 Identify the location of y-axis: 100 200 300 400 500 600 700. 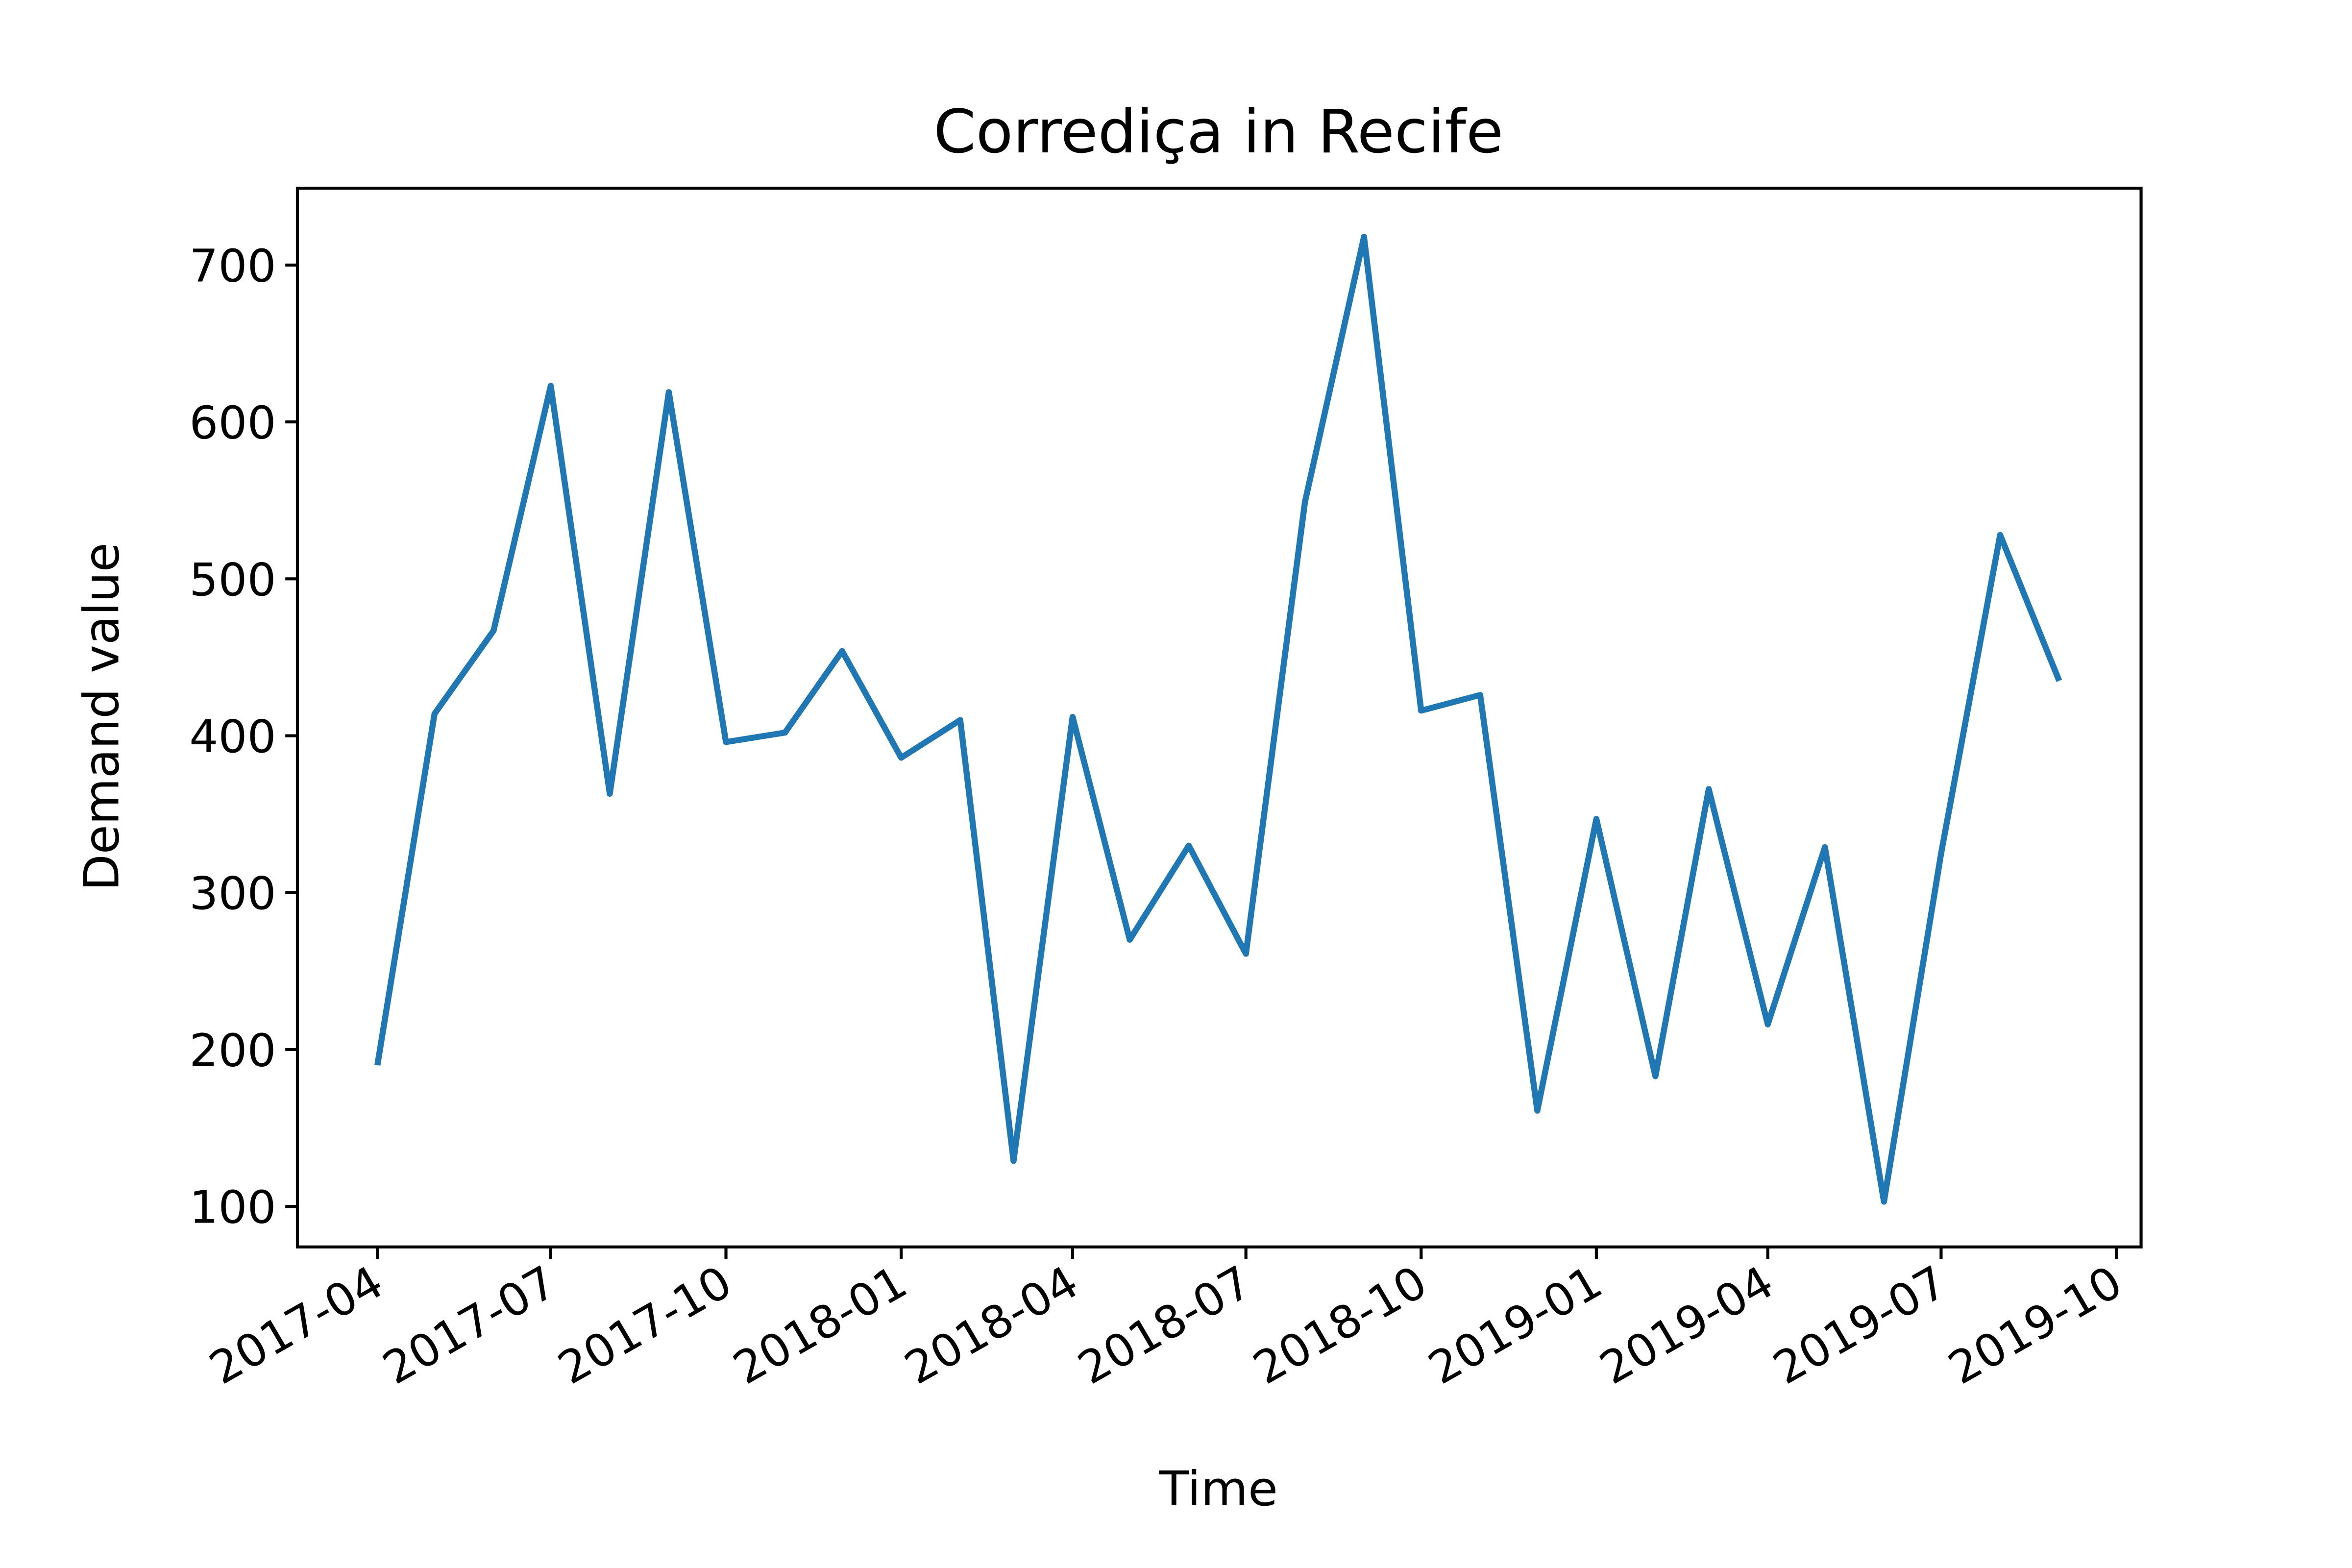
(243, 736).